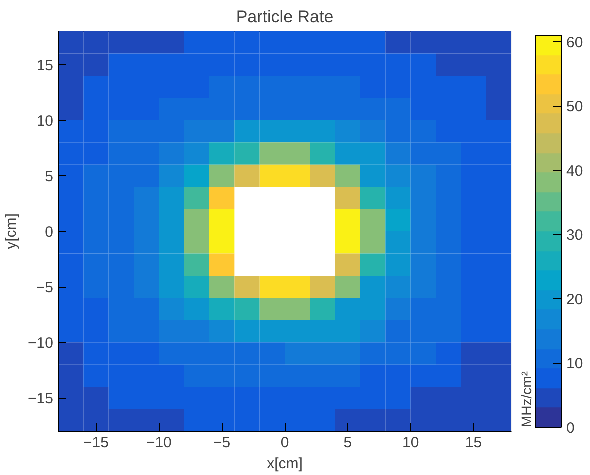  What do you see at coordinates (575, 235) in the screenshot?
I see `color-bar-label: 30` at bounding box center [575, 235].